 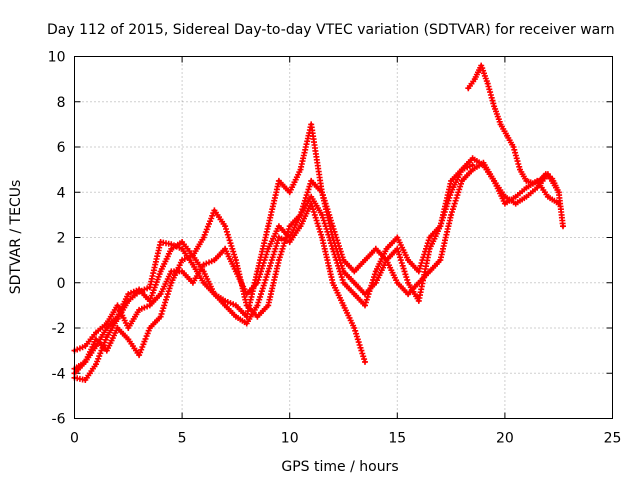 What do you see at coordinates (61, 193) in the screenshot?
I see `y-tick-label: 4` at bounding box center [61, 193].